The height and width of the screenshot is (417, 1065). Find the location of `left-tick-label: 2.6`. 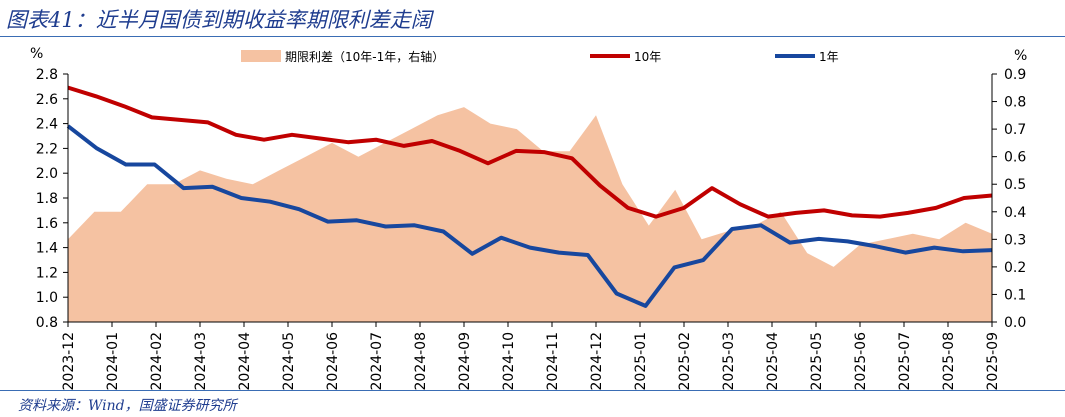

left-tick-label: 2.6 is located at coordinates (47, 100).